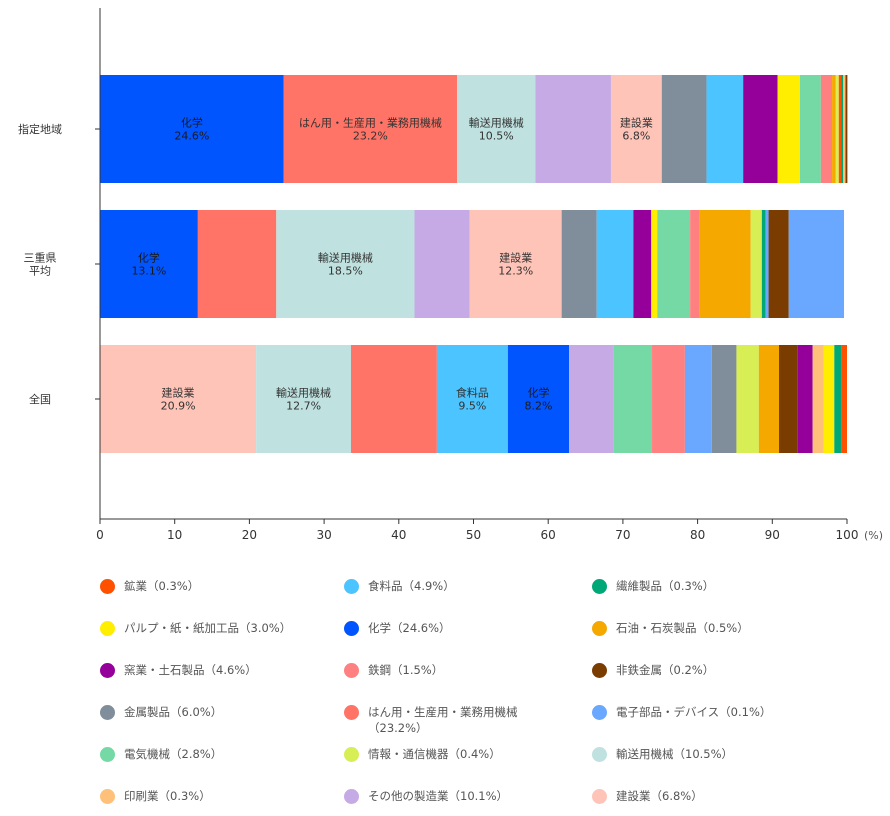  I want to click on legend-item: 化学（24.6%）, so click(397, 628).